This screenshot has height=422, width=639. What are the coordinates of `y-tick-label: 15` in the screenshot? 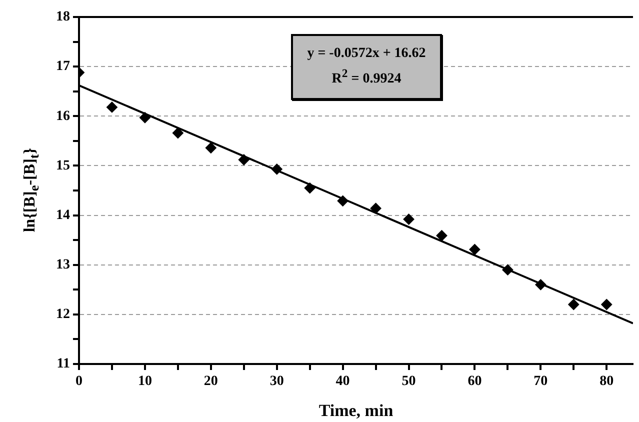 It's located at (63, 166).